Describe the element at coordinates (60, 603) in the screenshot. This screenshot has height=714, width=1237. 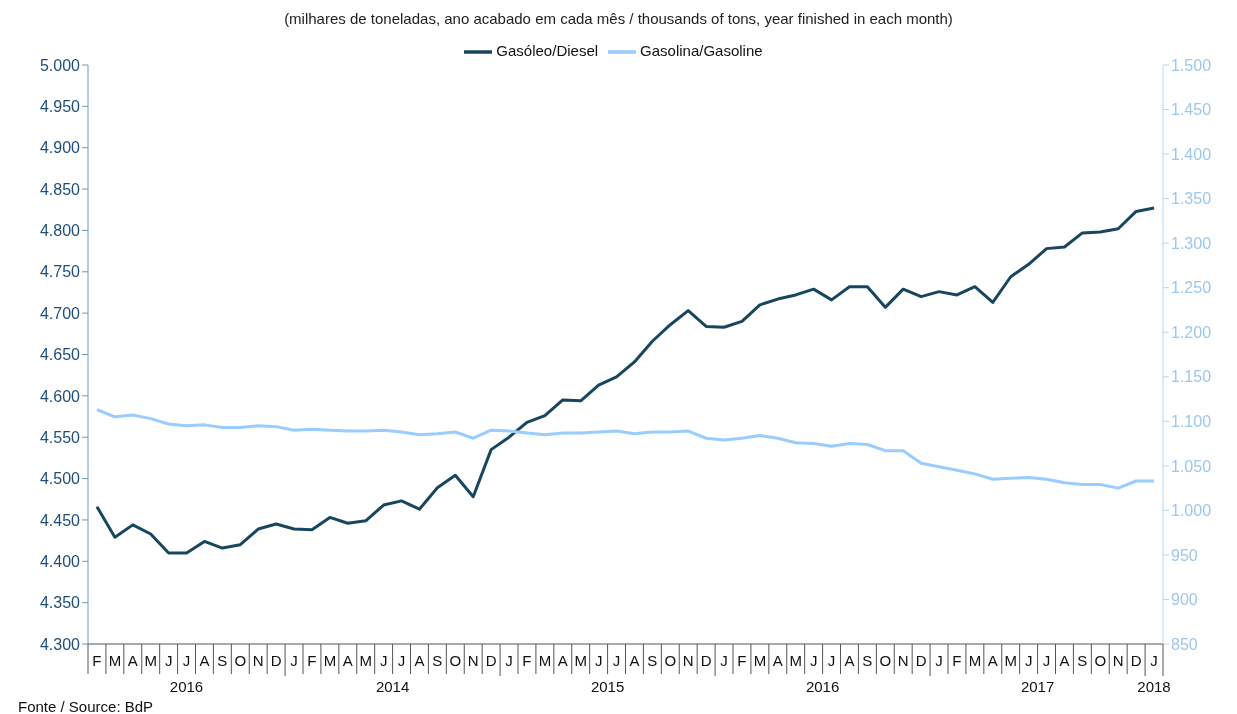
I see `y-tick-label: 4.350` at that location.